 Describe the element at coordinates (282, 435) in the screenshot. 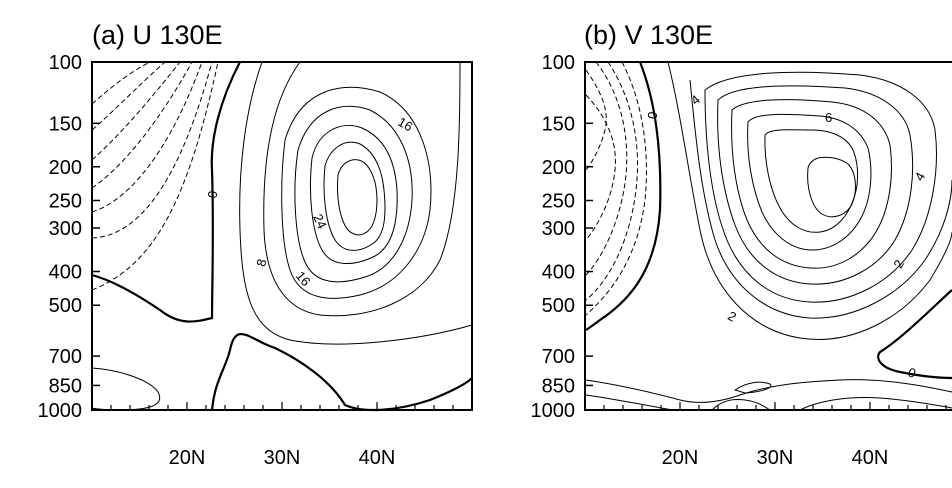

I see `panel-a-x-ticks: 20N 30N 40N` at that location.